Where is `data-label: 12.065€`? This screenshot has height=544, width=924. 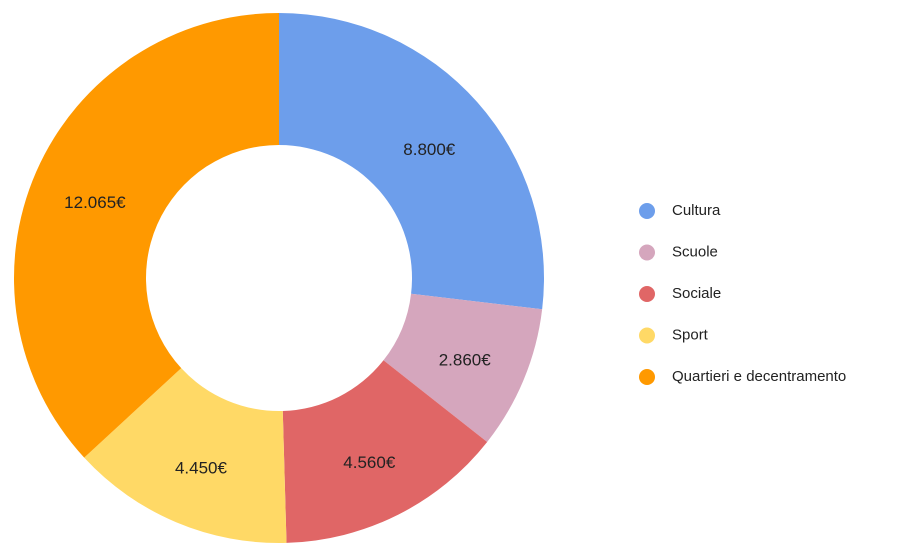
data-label: 12.065€ is located at coordinates (95, 202).